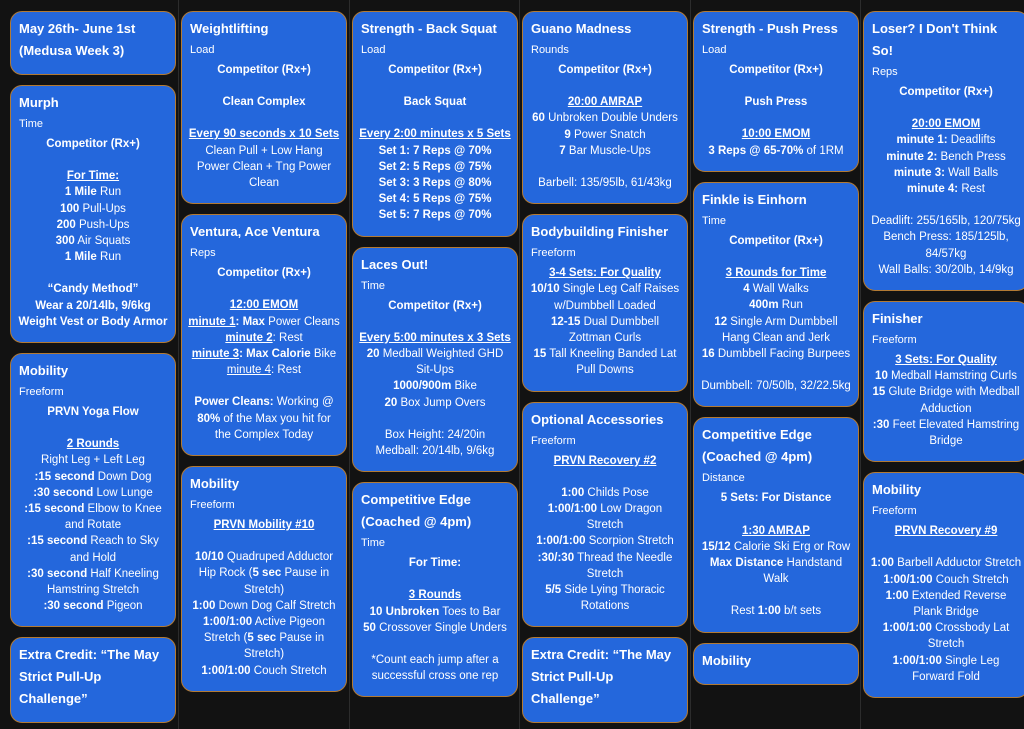 This screenshot has width=1024, height=729. I want to click on text-segment: Power Cleans, so click(302, 321).